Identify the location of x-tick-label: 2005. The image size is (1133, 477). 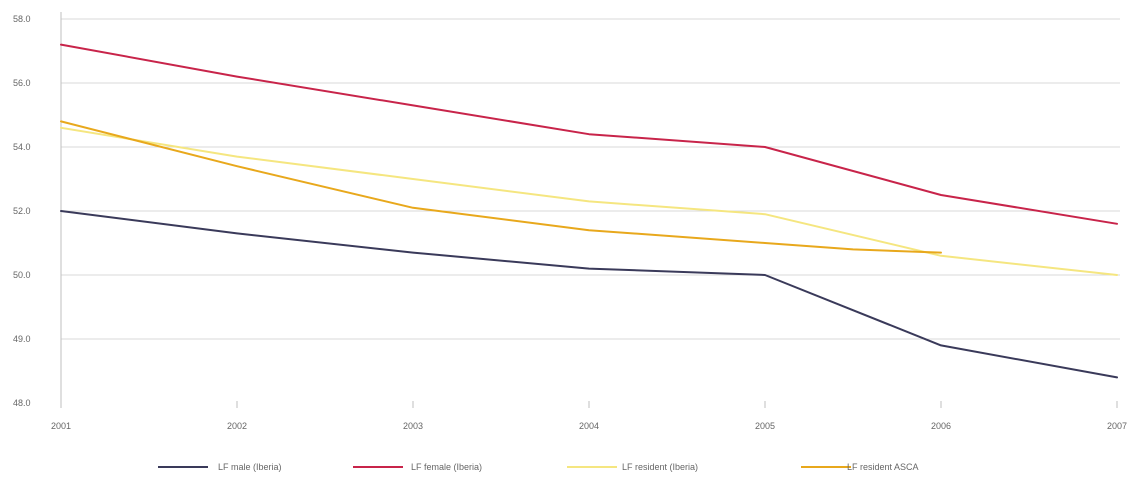
(765, 426).